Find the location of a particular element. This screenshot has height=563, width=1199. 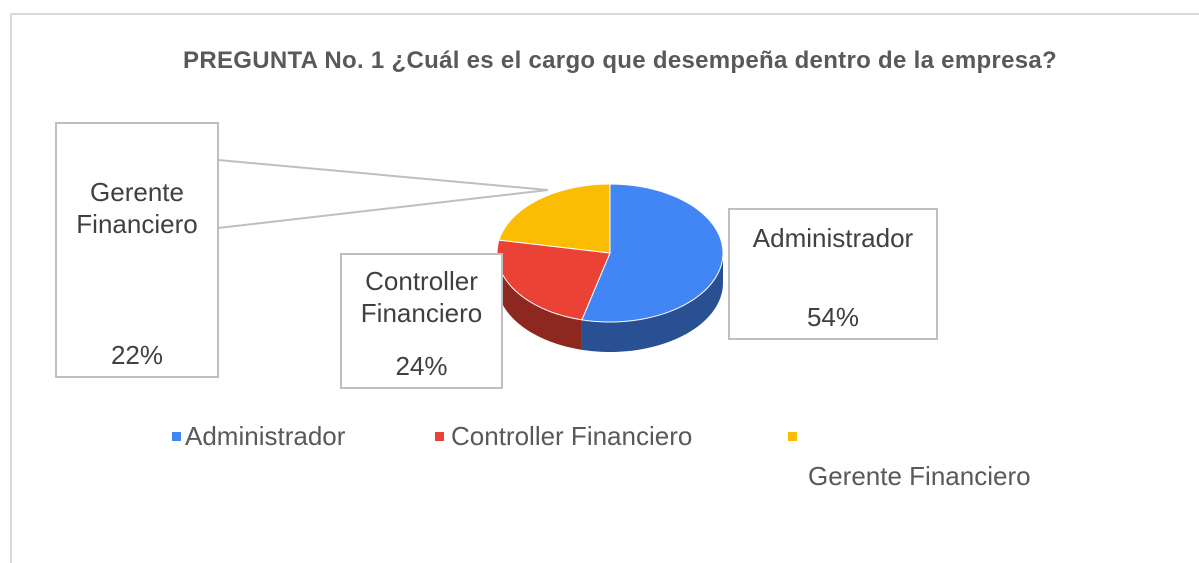

legend-label: Gerente Financiero is located at coordinates (919, 476).